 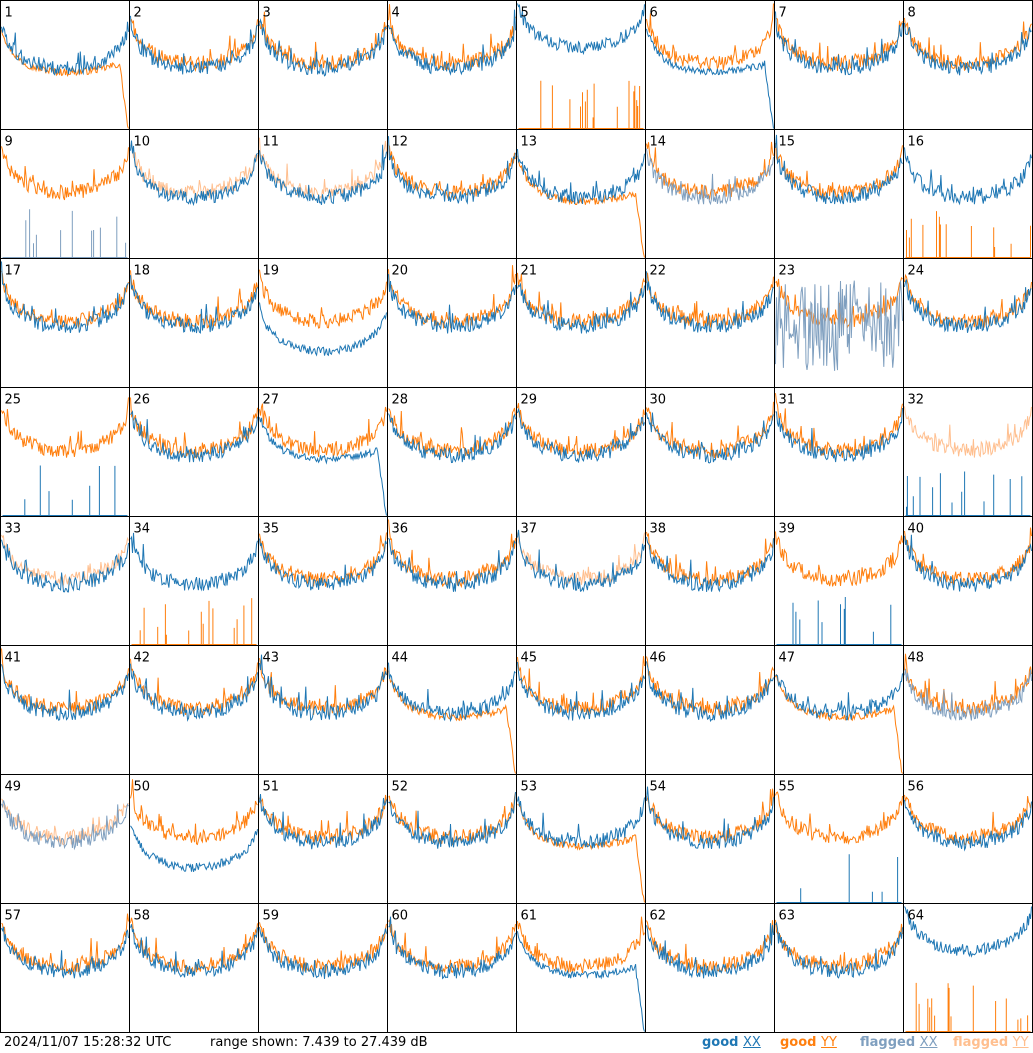 What do you see at coordinates (138, 13) in the screenshot?
I see `panel-label: 2` at bounding box center [138, 13].